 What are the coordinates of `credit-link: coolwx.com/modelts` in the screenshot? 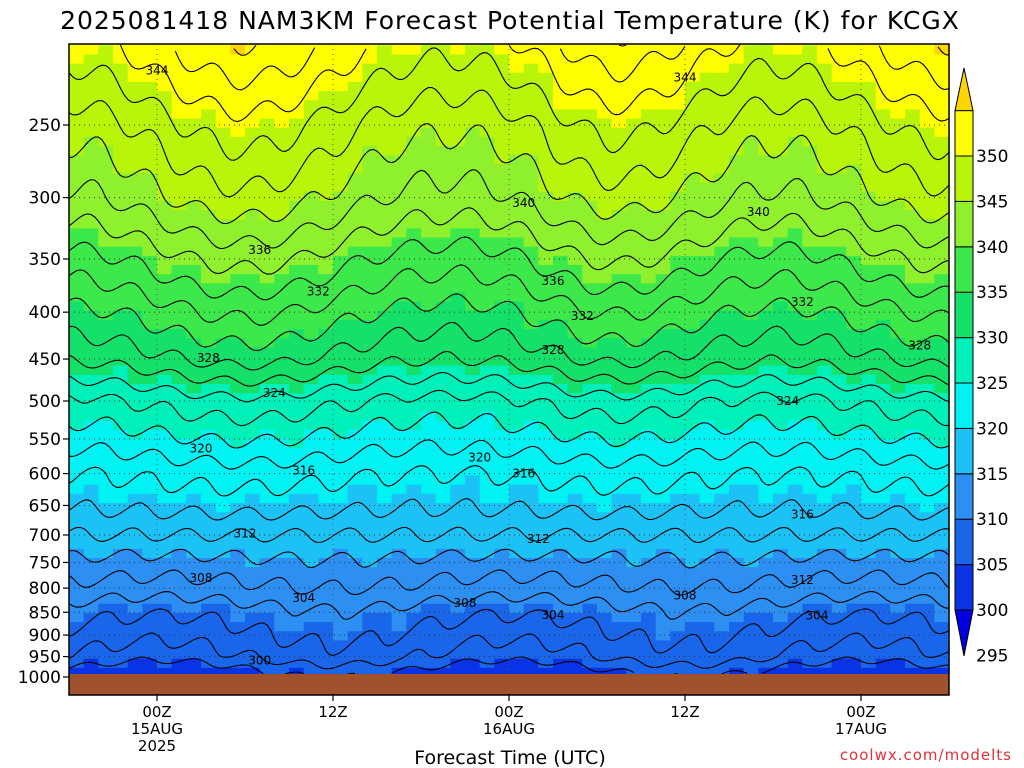 It's located at (926, 755).